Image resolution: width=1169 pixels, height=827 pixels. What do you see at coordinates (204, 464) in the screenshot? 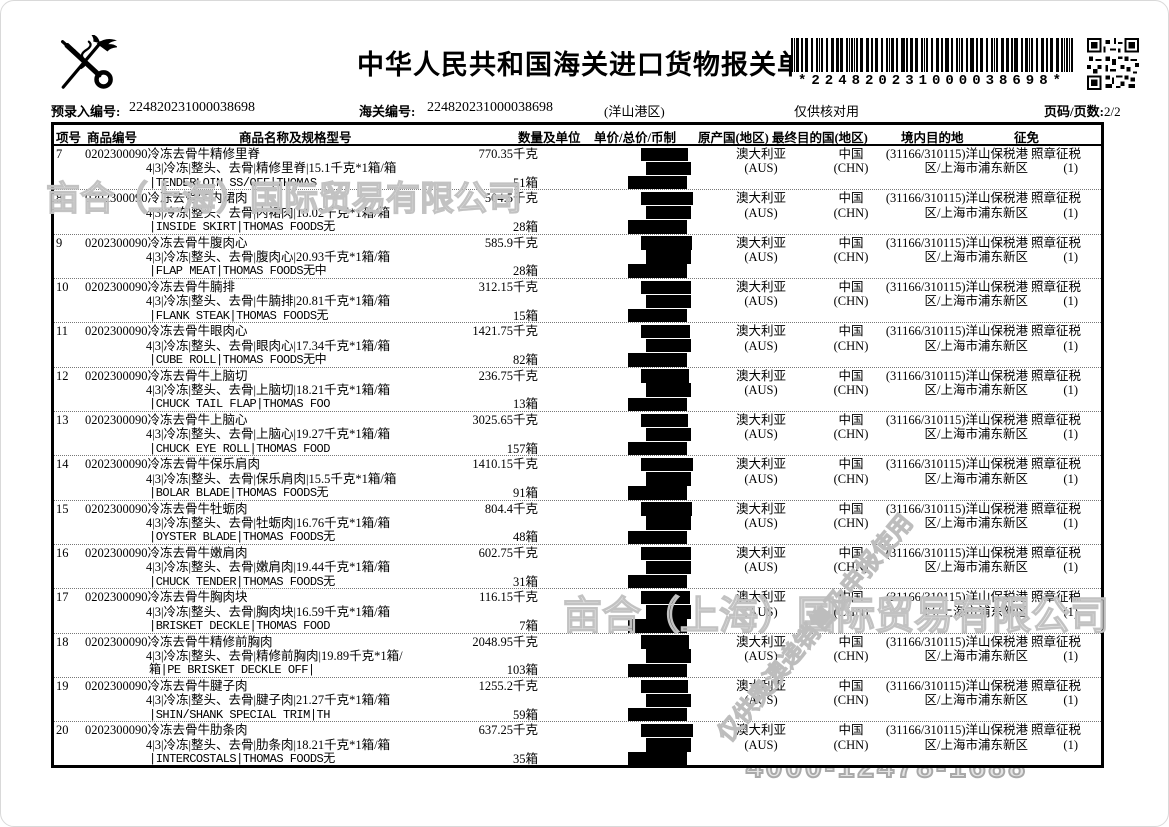
I see `commodity-name: 冷冻去骨牛保乐肩肉` at bounding box center [204, 464].